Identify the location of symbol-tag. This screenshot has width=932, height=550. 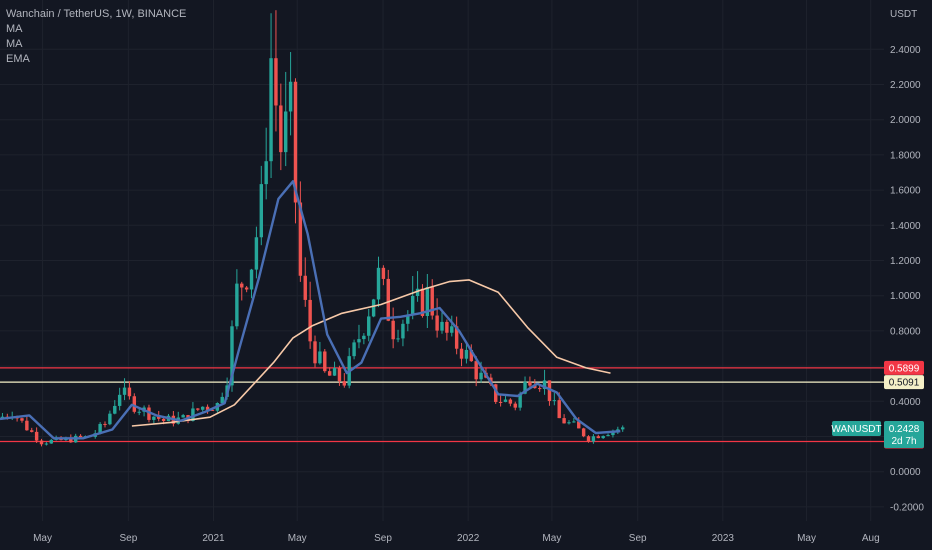
(856, 428).